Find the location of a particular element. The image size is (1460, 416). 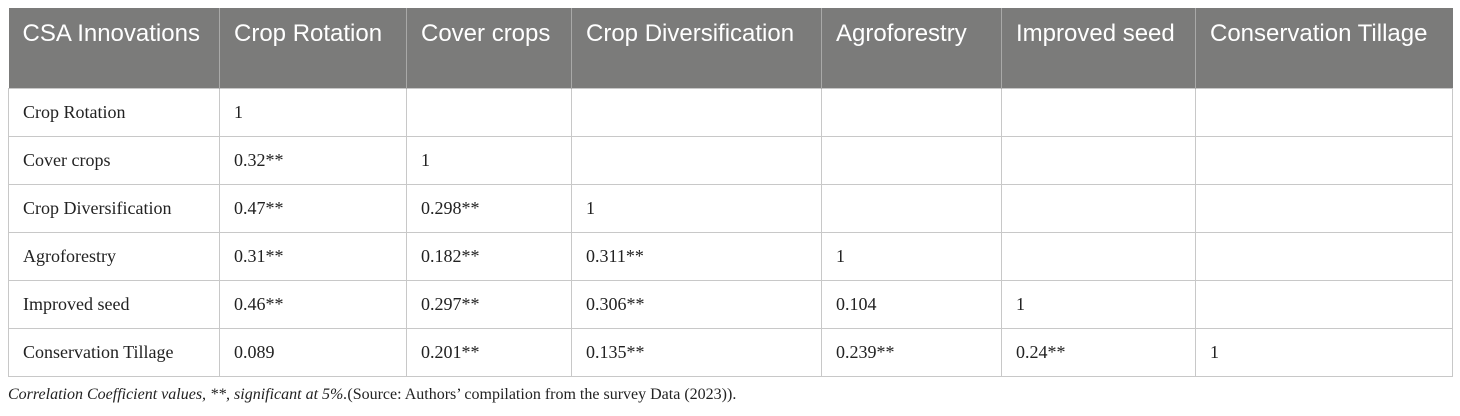

header-conservation-tillage: Conservation Tillage is located at coordinates (1324, 48).